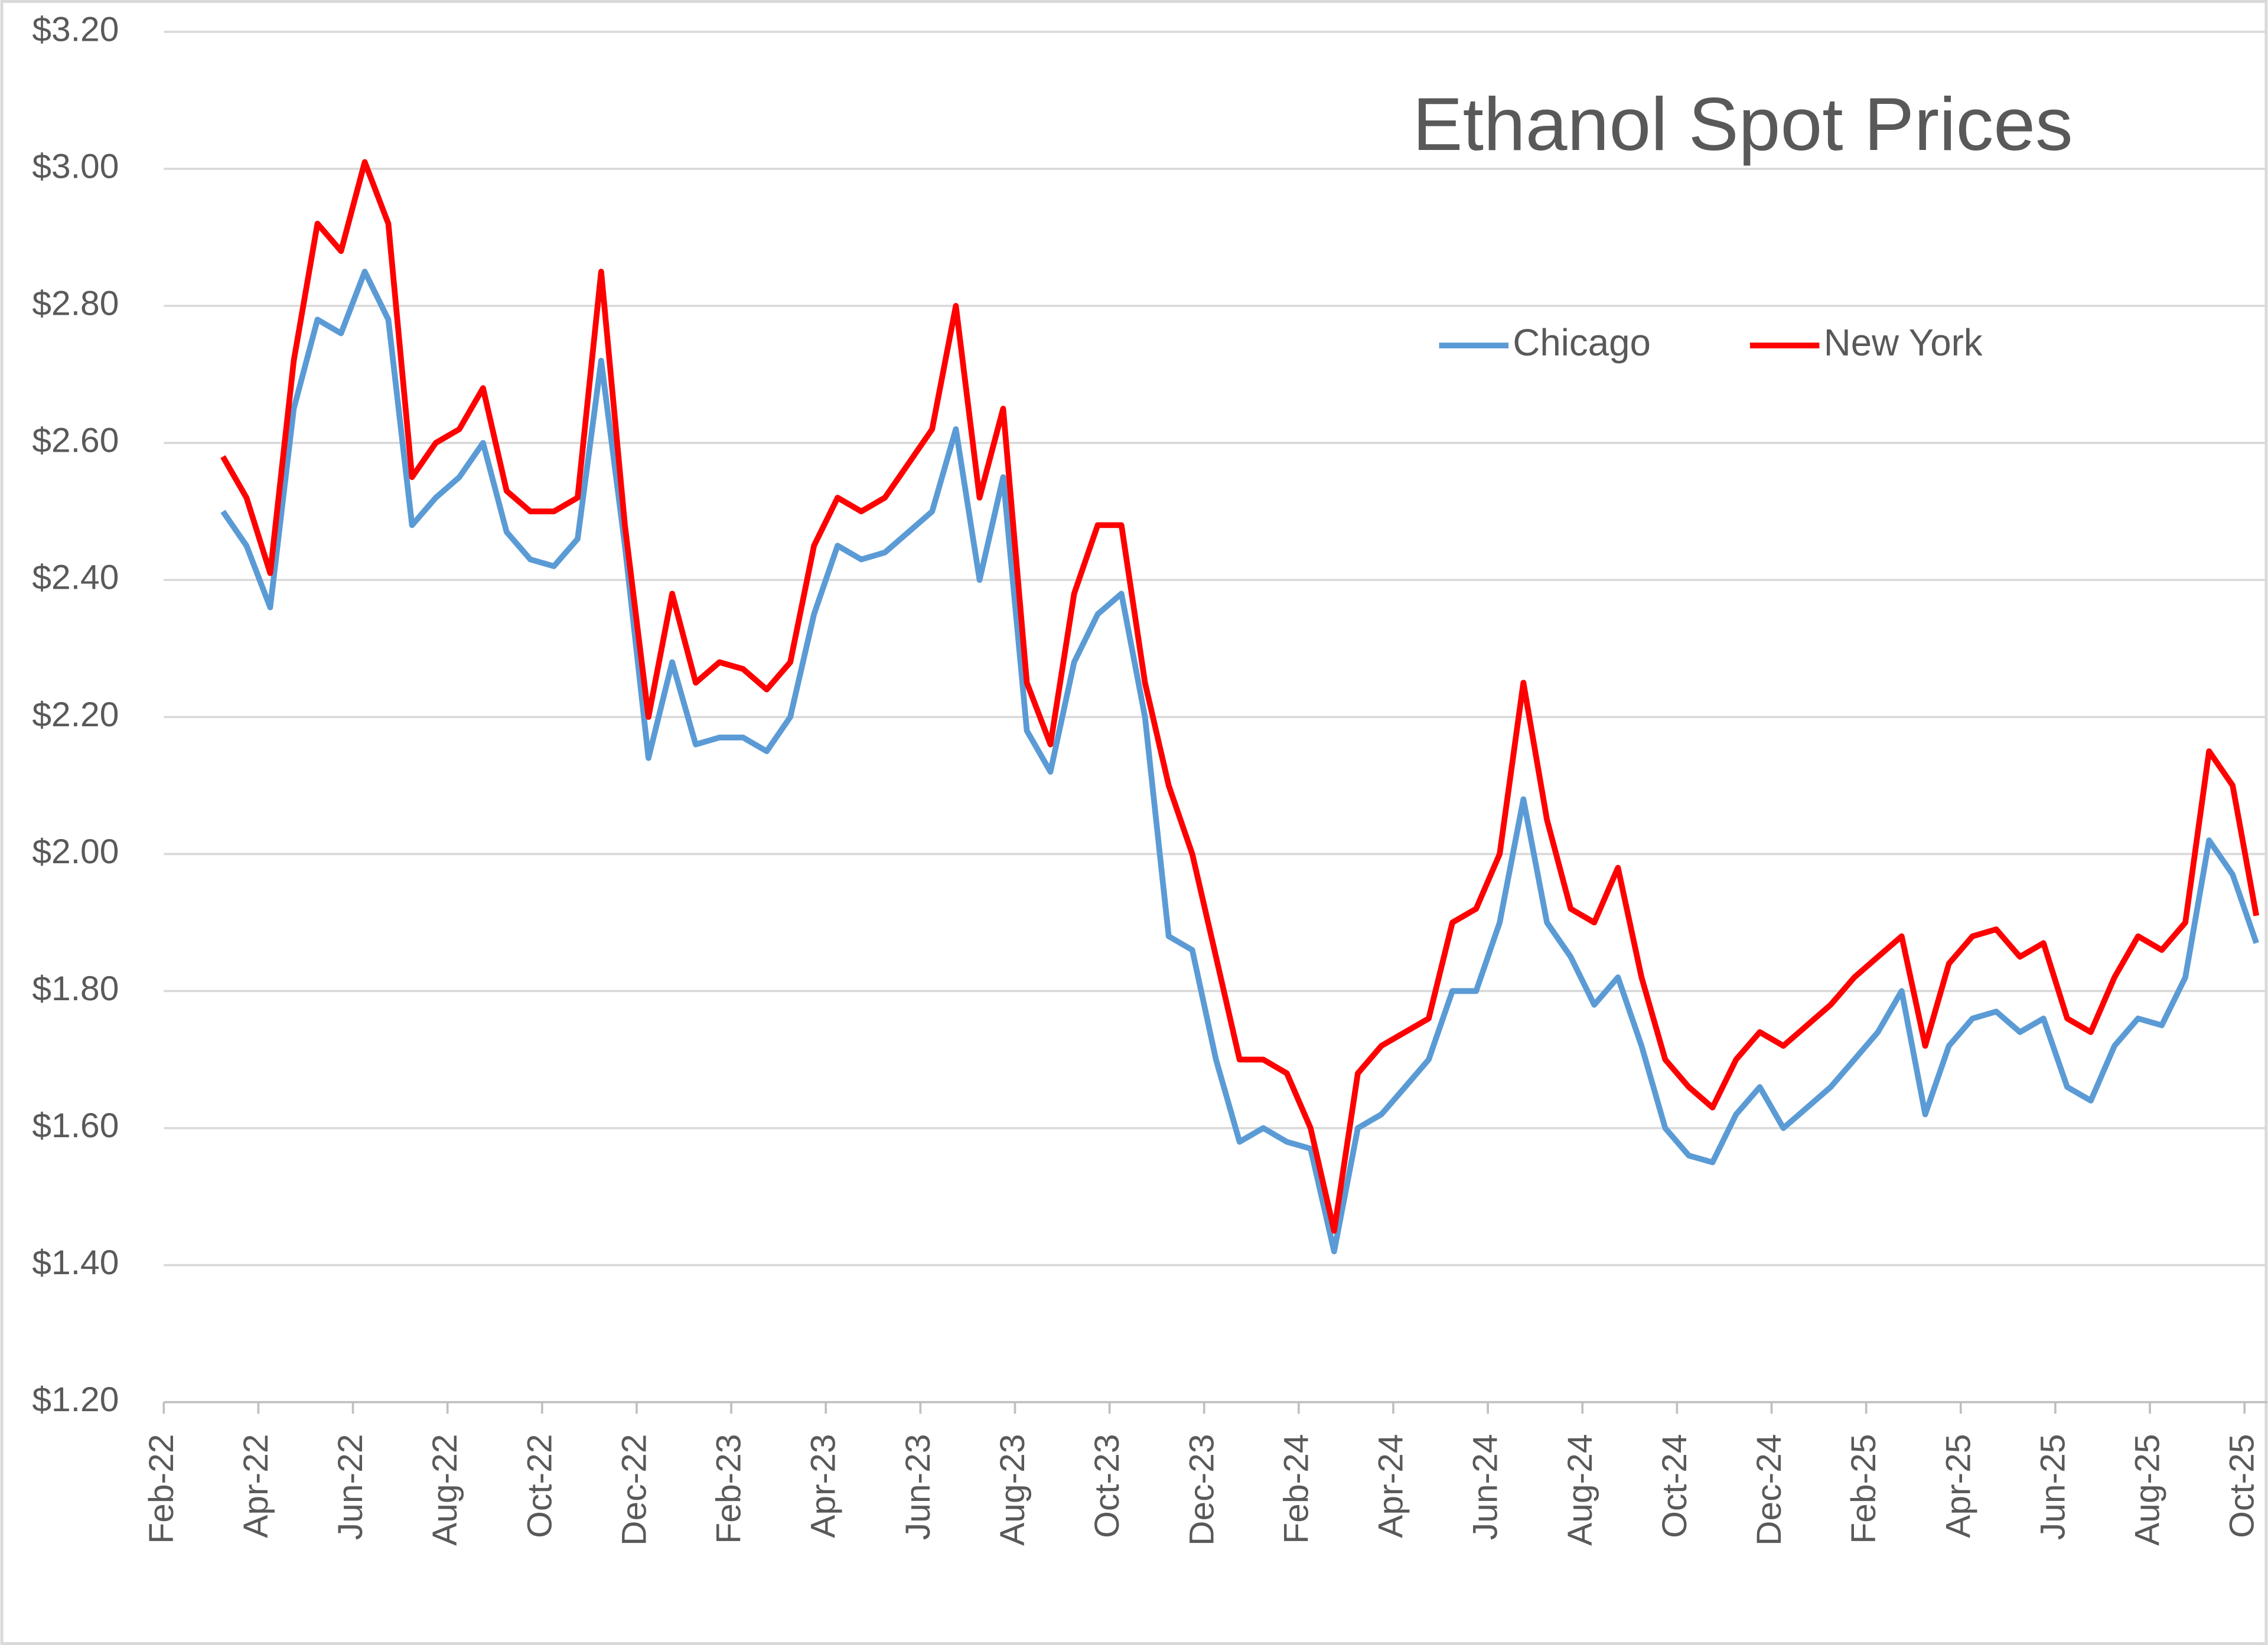 The width and height of the screenshot is (2268, 1645). Describe the element at coordinates (539, 1486) in the screenshot. I see `x-tick-label: Oct-22` at that location.